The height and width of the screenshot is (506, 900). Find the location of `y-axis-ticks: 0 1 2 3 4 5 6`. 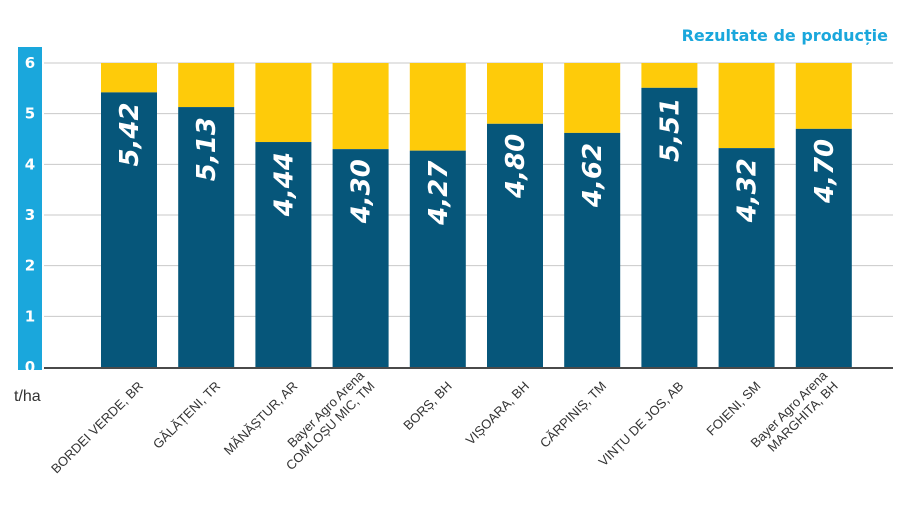

y-axis-ticks: 0 1 2 3 4 5 6 is located at coordinates (30, 215).